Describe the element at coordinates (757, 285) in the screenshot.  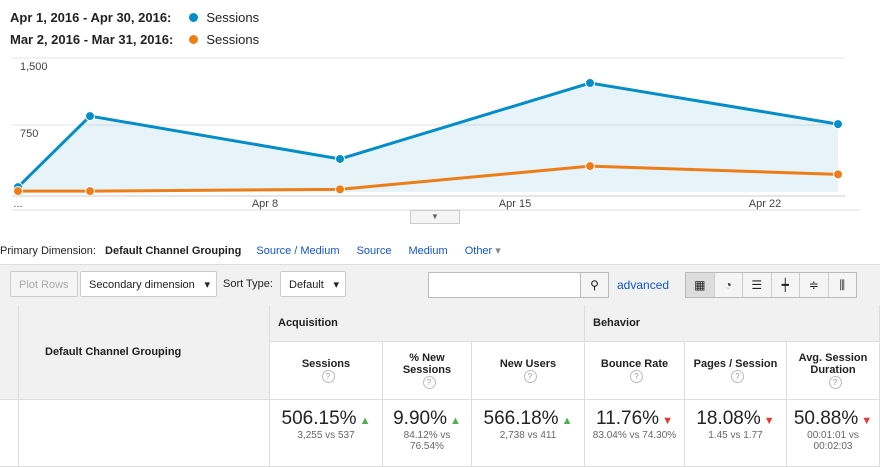
I see `view-bar: ☰` at that location.